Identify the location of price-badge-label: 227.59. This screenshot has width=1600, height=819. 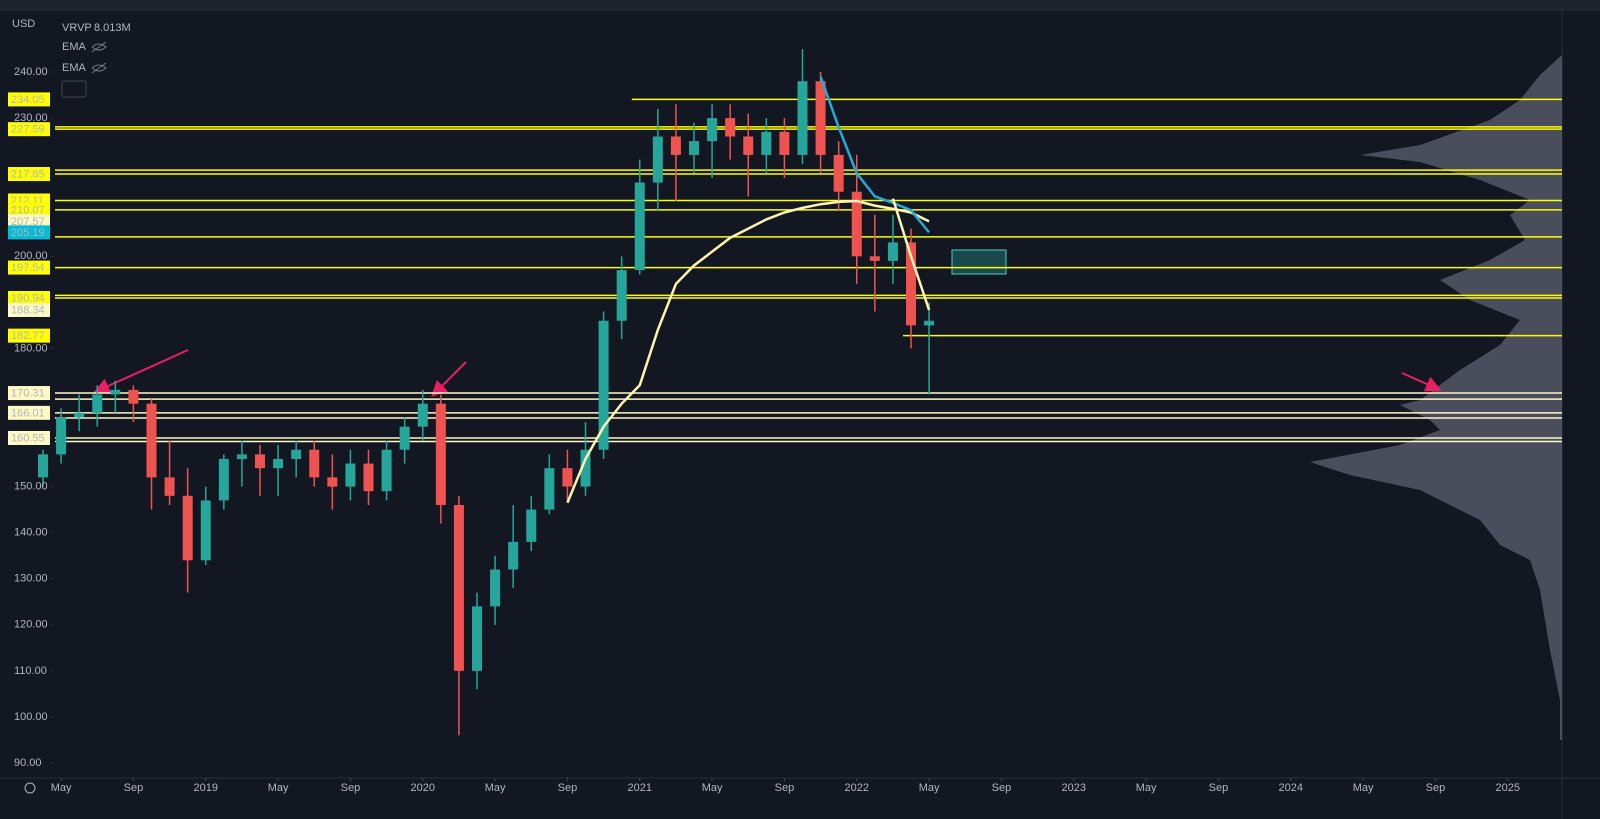
(28, 130).